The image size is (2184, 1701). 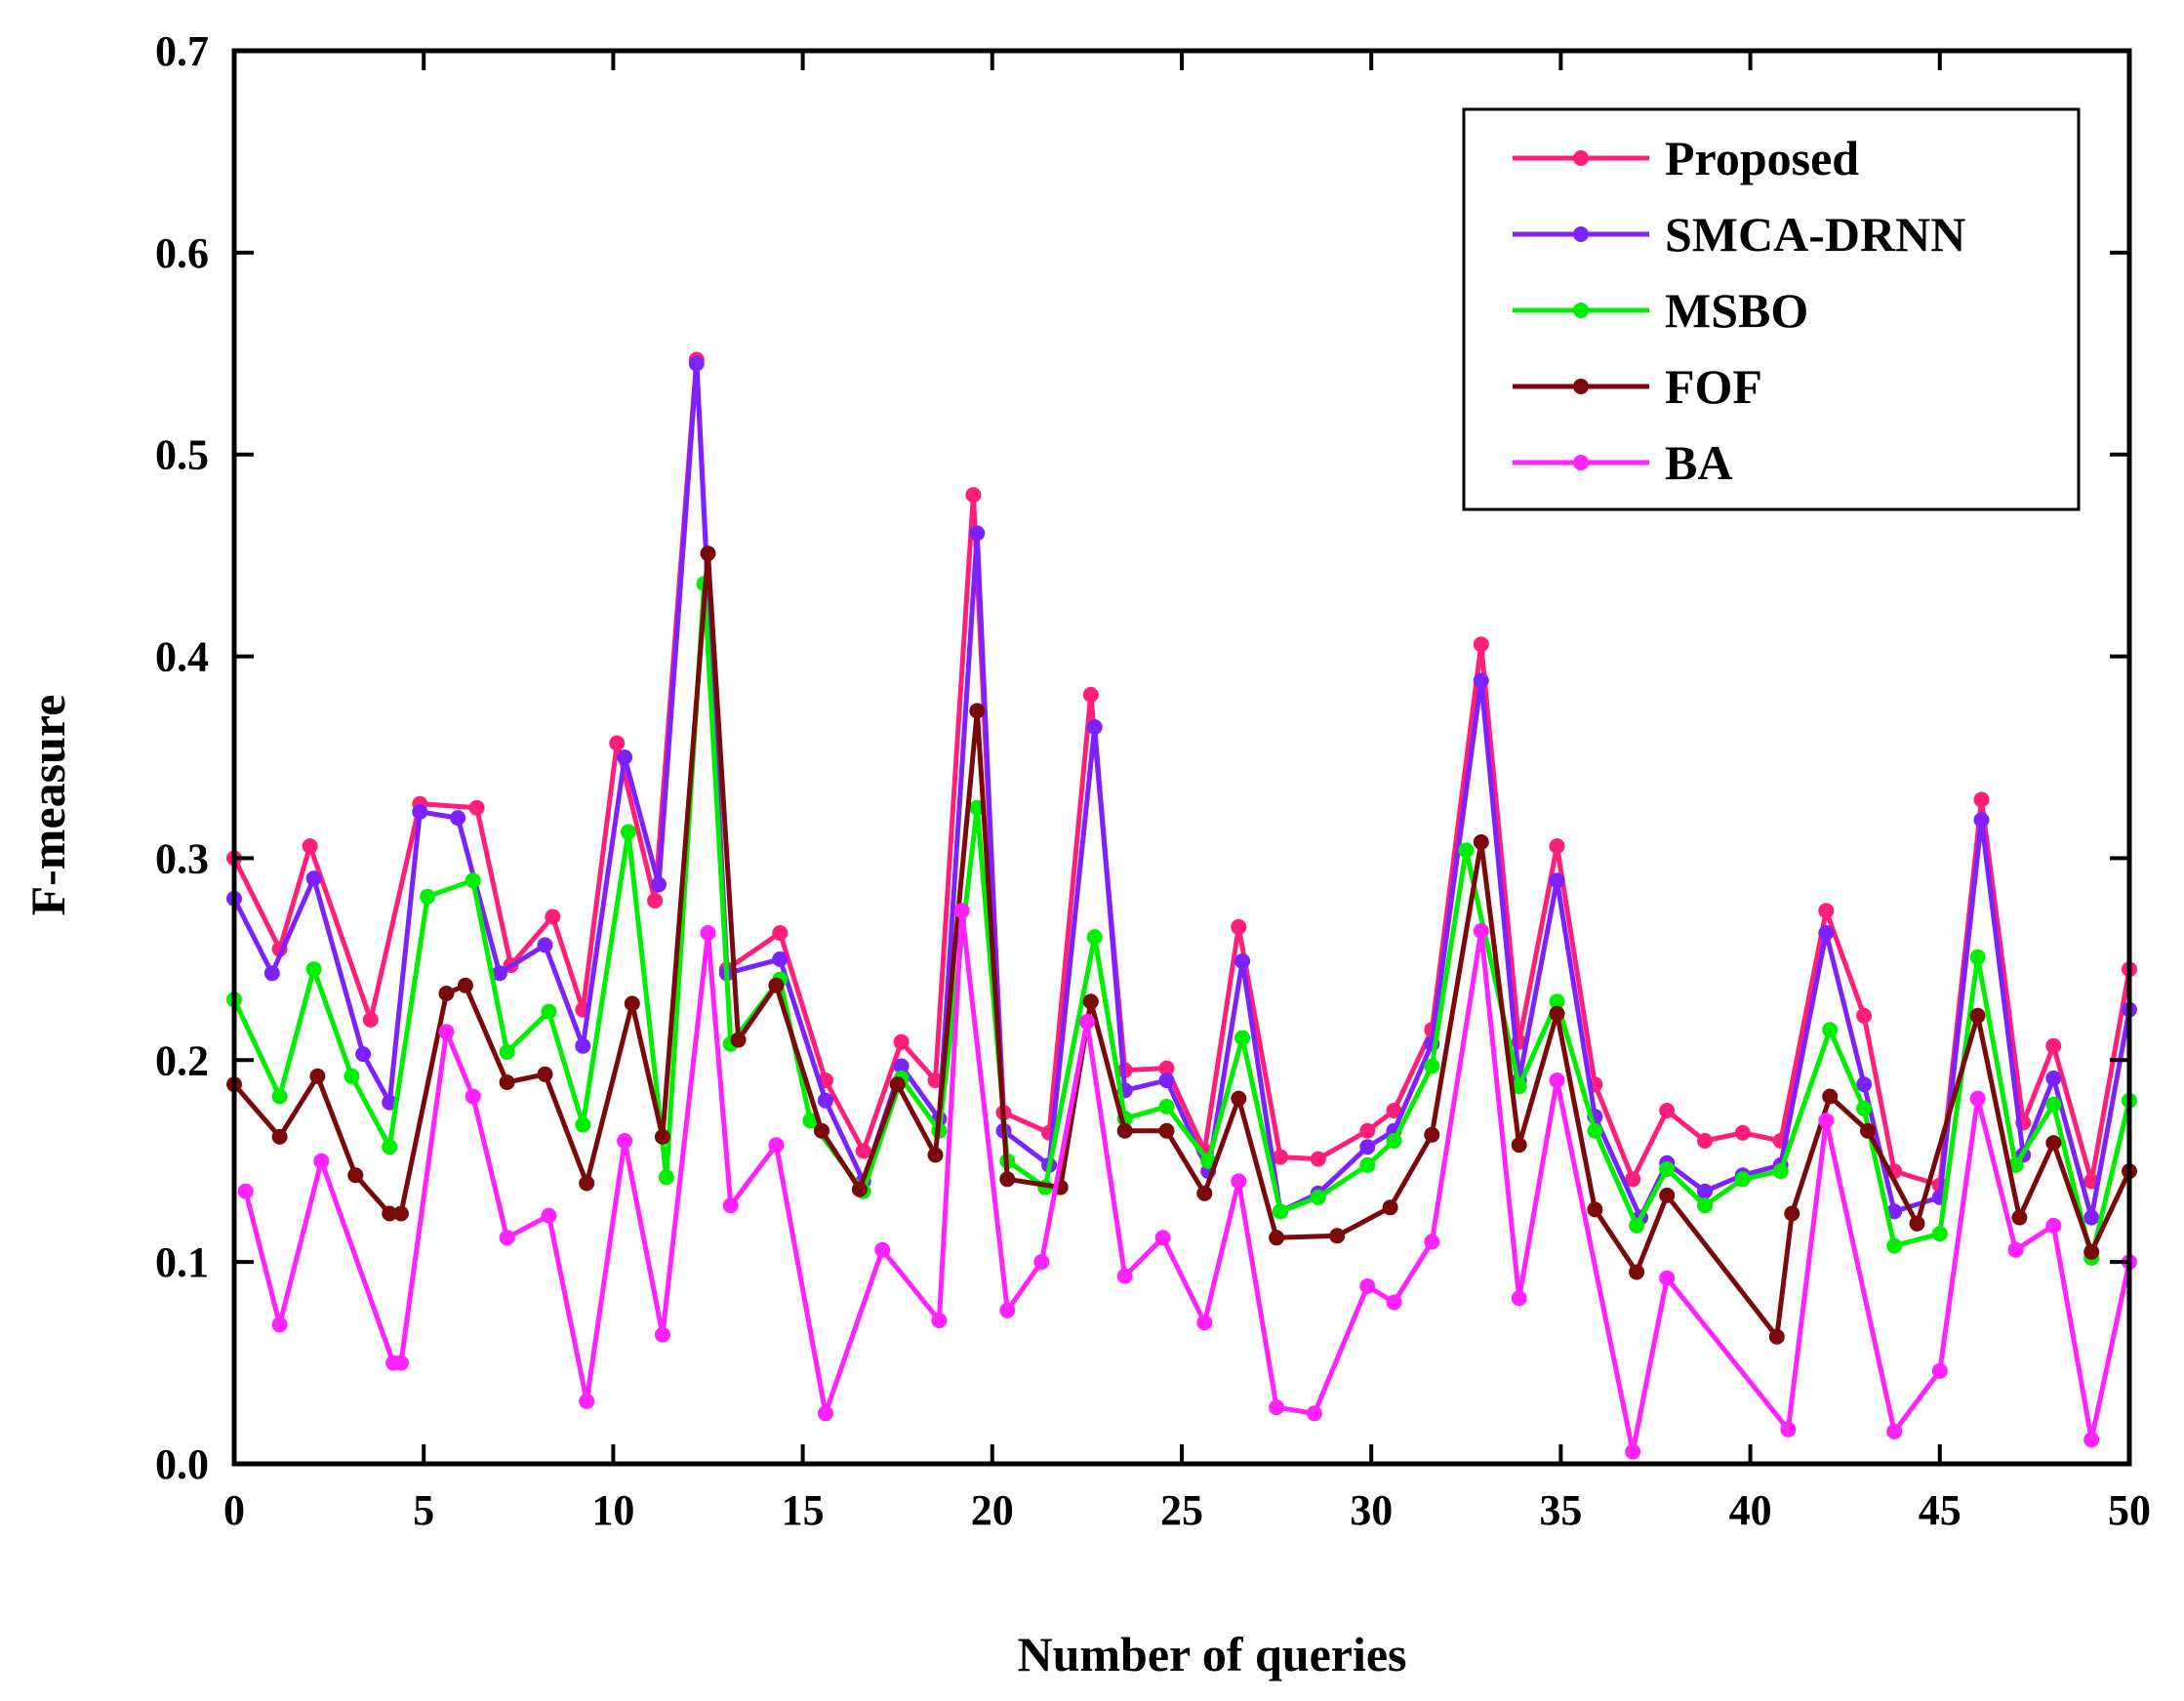 What do you see at coordinates (182, 51) in the screenshot?
I see `y-tick-label: 0.7` at bounding box center [182, 51].